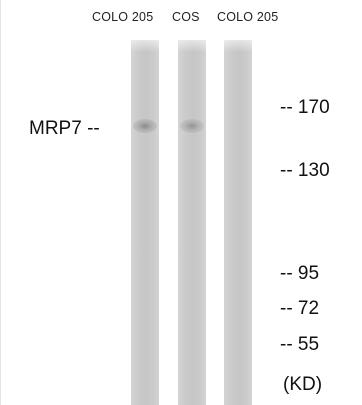  I want to click on marker-130: -- 130, so click(305, 170).